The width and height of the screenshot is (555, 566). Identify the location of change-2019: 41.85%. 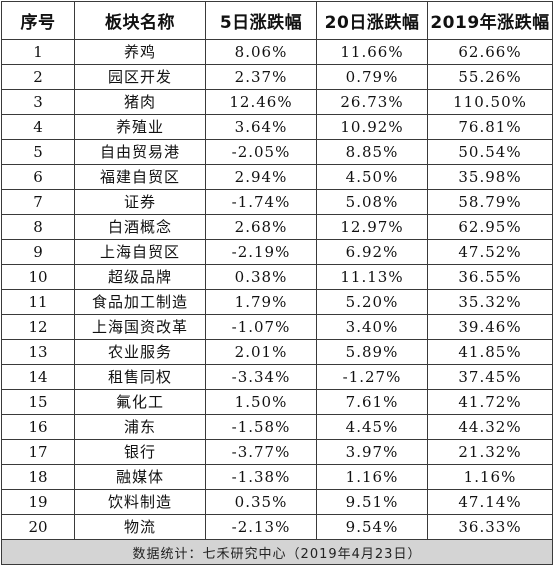
(490, 352).